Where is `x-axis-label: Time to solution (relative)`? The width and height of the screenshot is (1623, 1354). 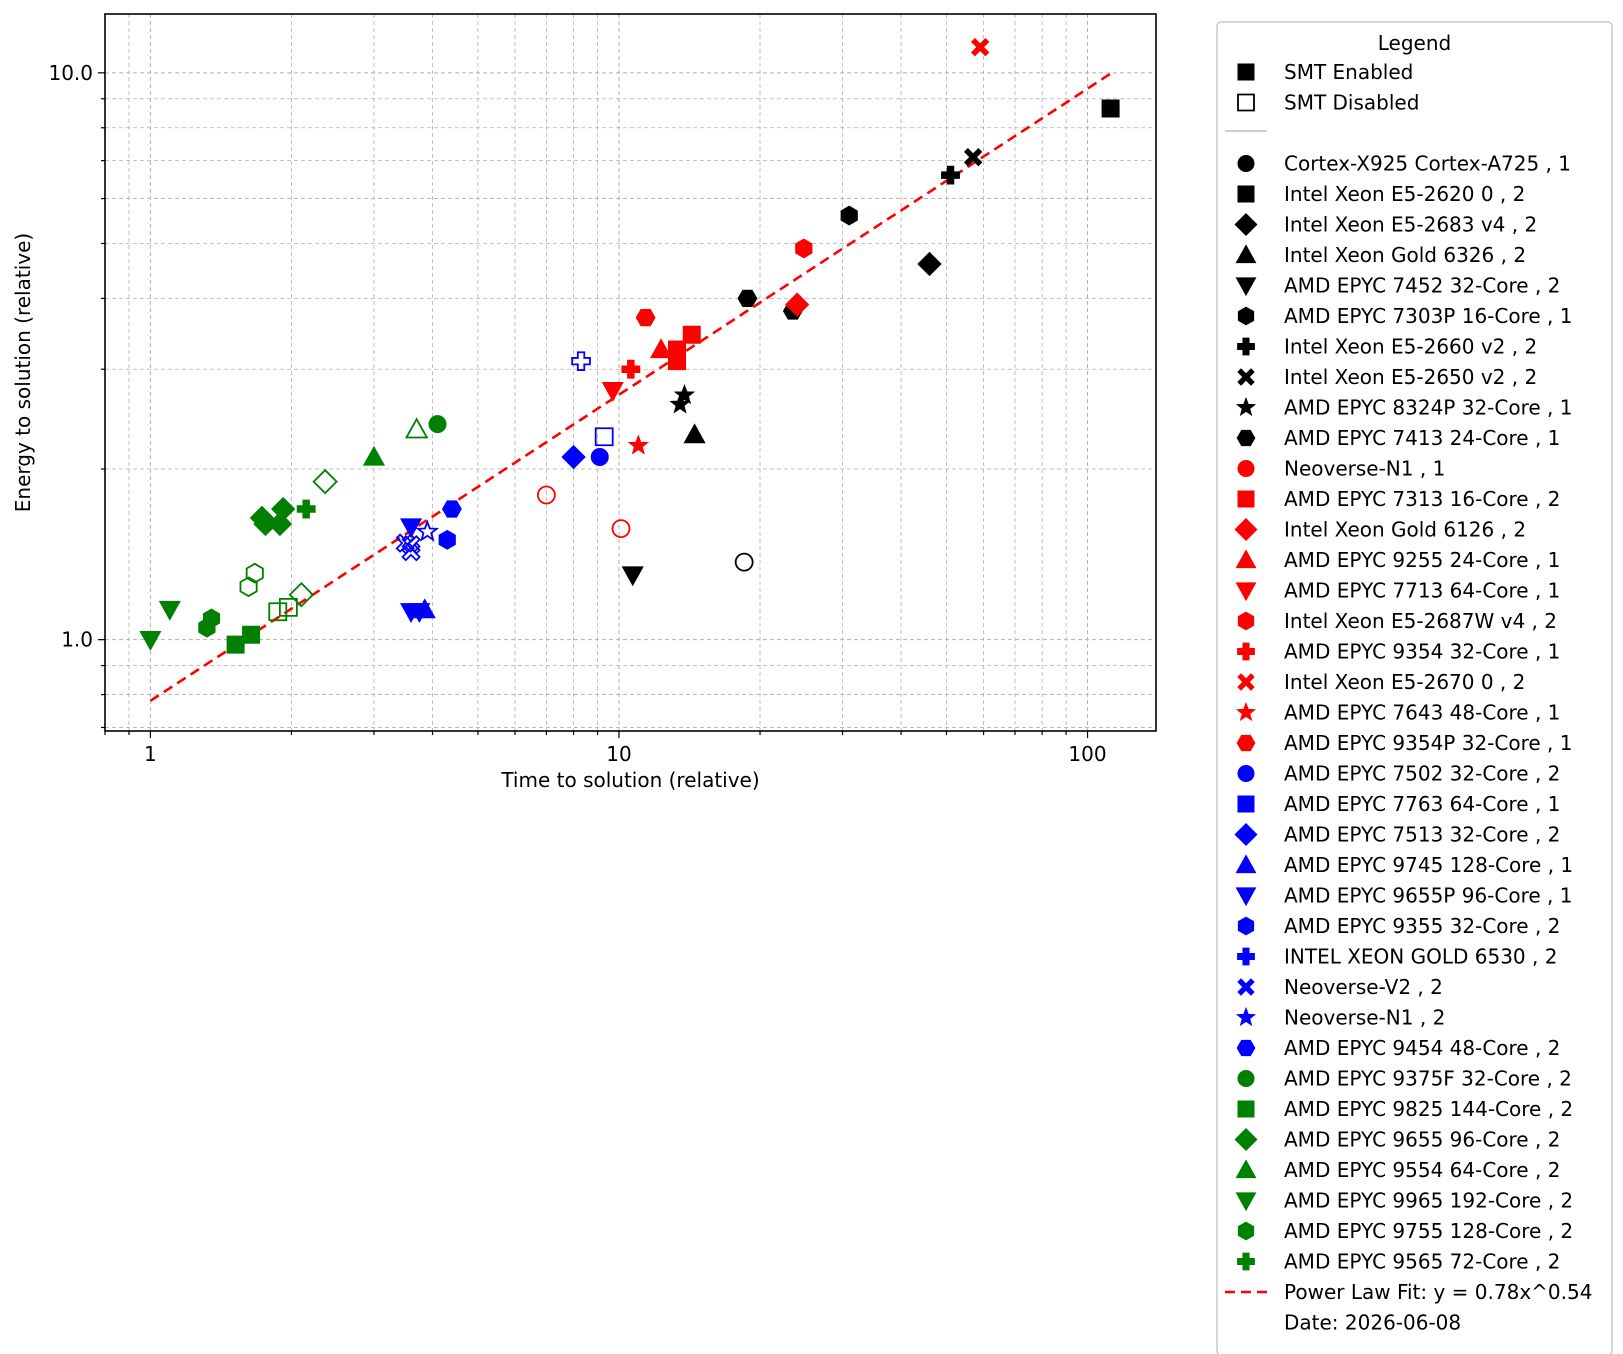
x-axis-label: Time to solution (relative) is located at coordinates (629, 780).